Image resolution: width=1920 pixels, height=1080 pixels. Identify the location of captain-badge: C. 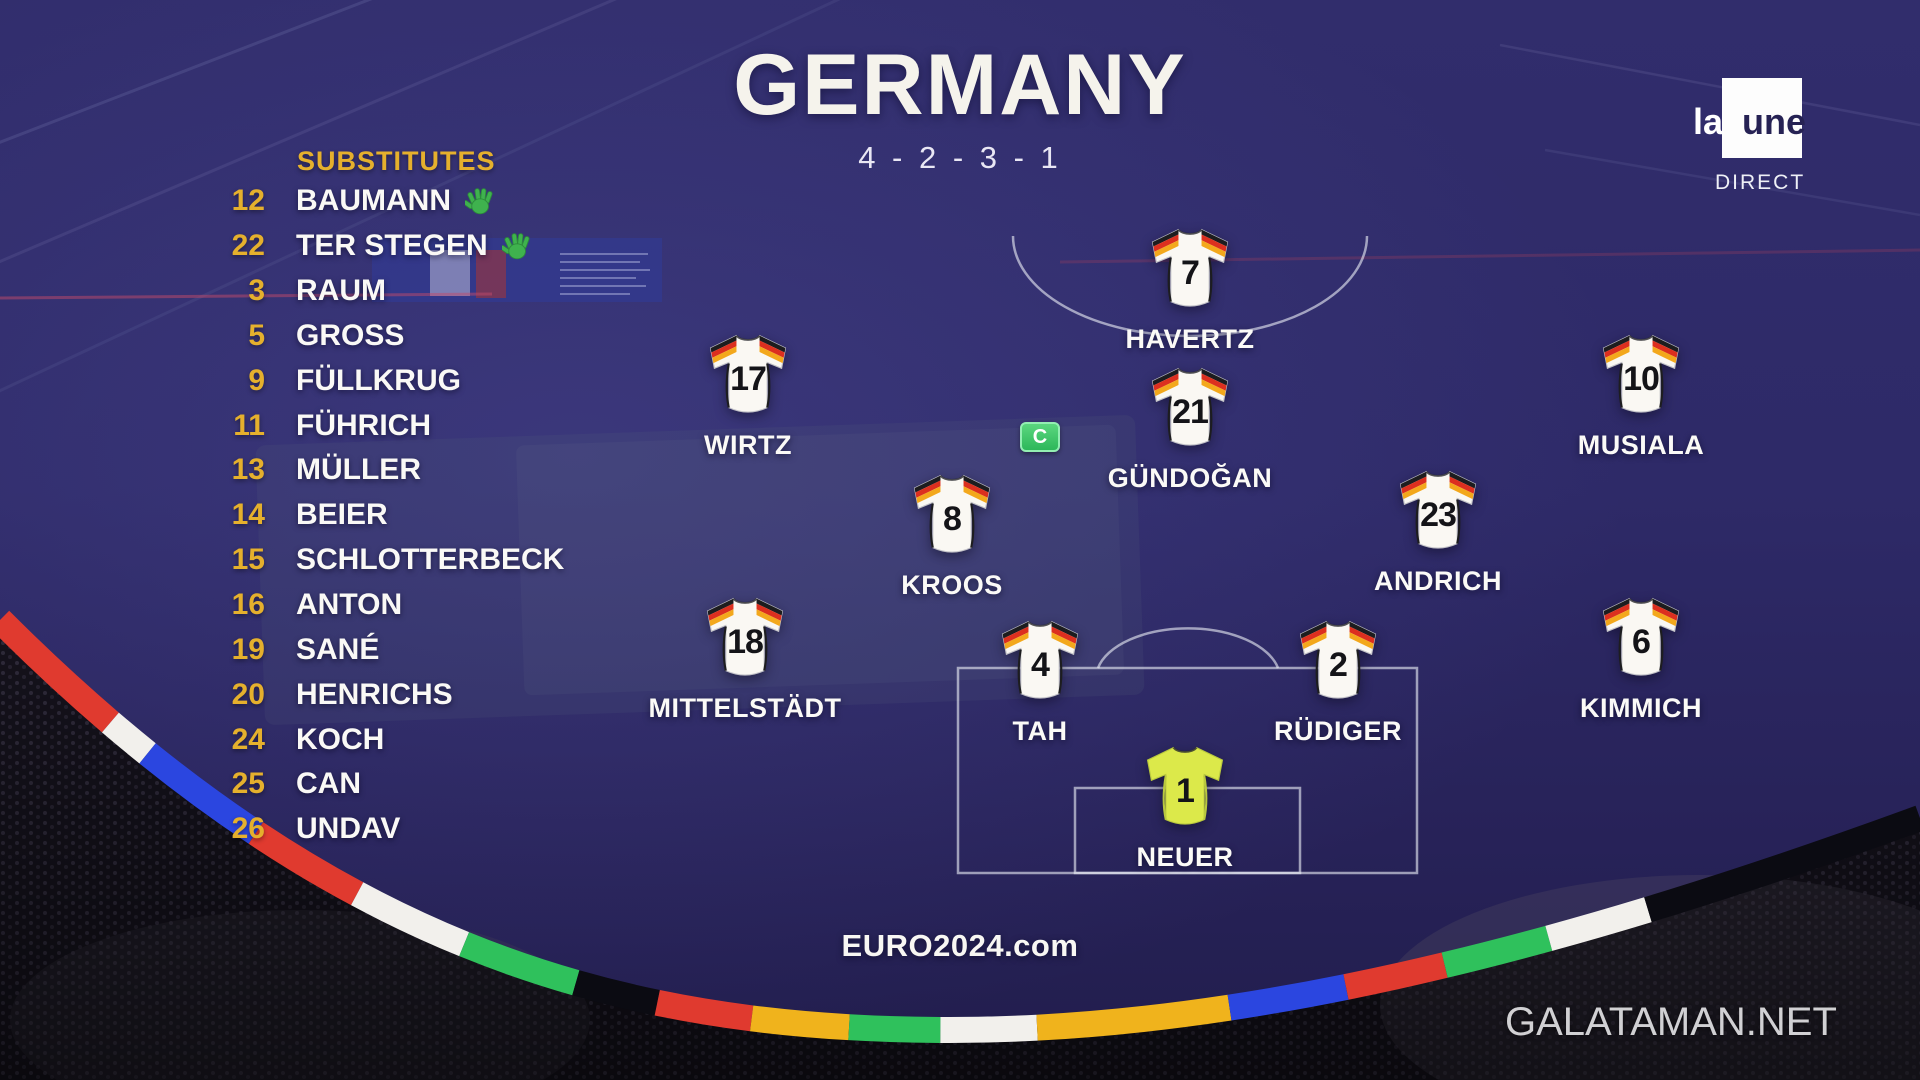
(1040, 437).